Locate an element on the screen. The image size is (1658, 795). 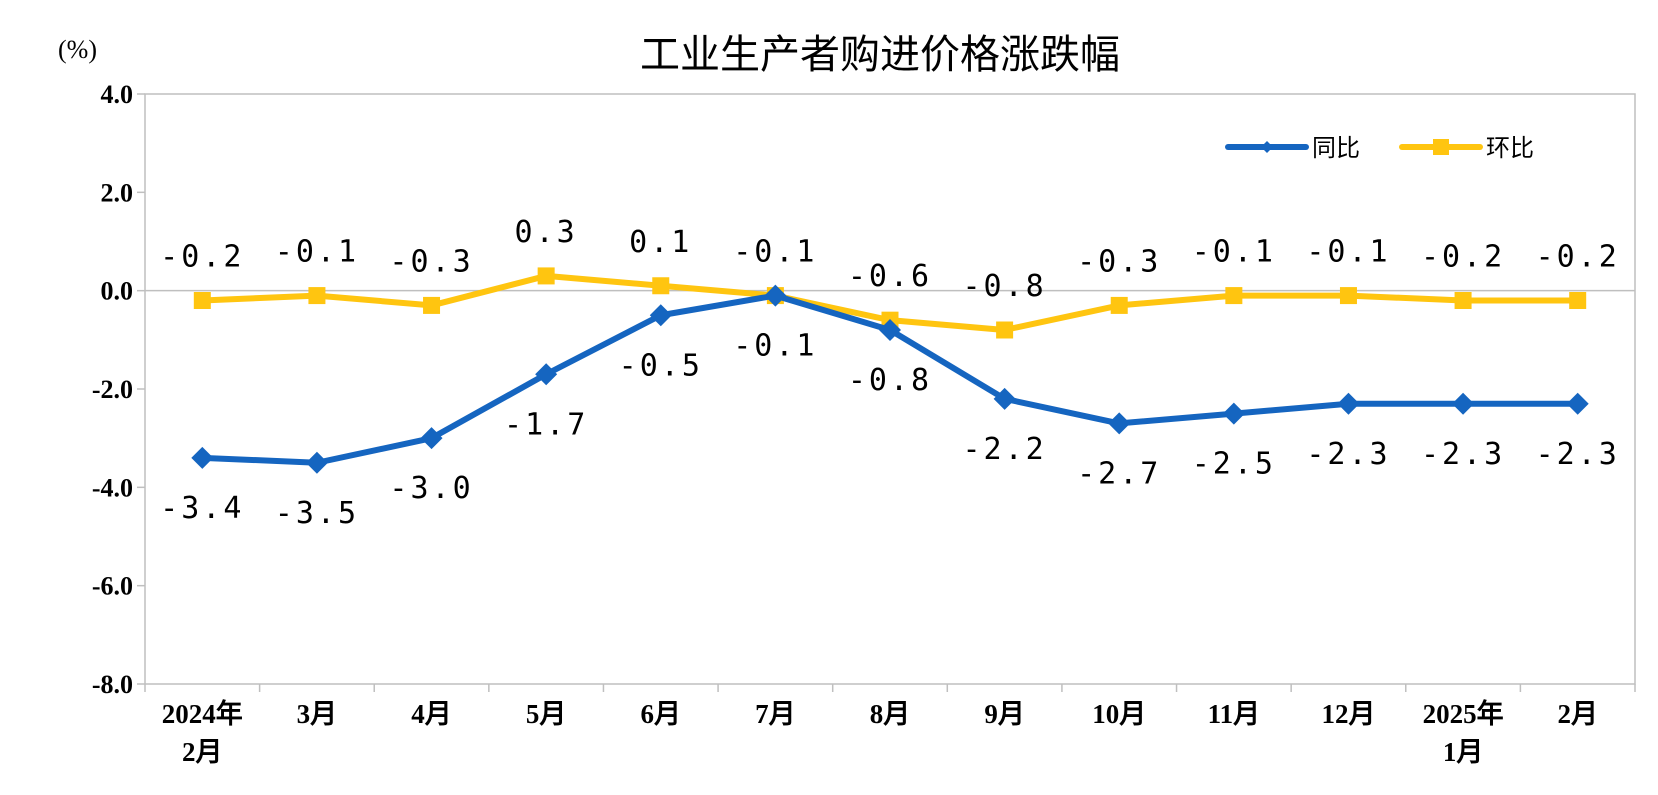
data-label-yoy: -0.8 is located at coordinates (890, 380).